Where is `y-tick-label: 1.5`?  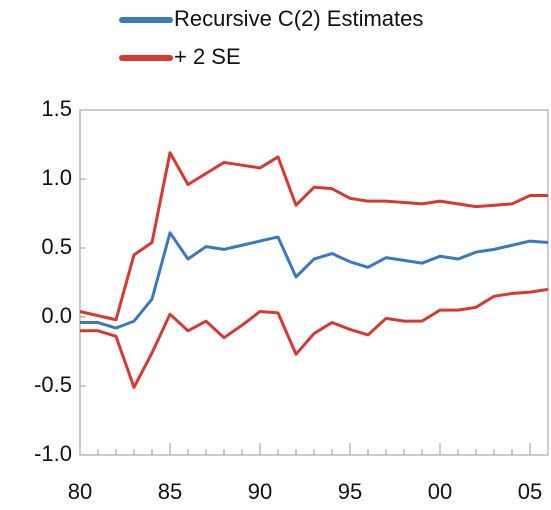
y-tick-label: 1.5 is located at coordinates (56, 108).